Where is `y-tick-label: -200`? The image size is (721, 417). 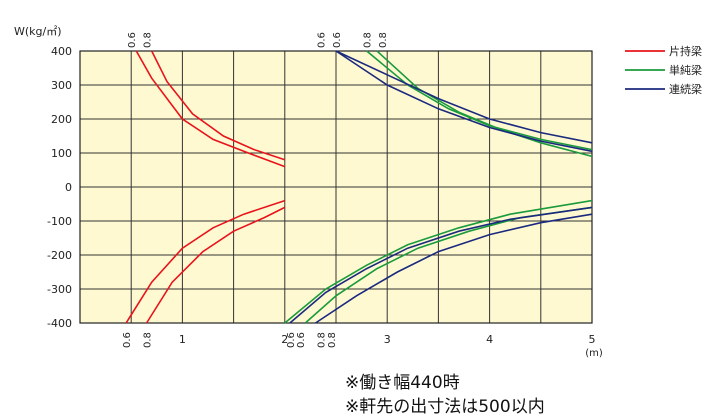
y-tick-label: -200 is located at coordinates (59, 255).